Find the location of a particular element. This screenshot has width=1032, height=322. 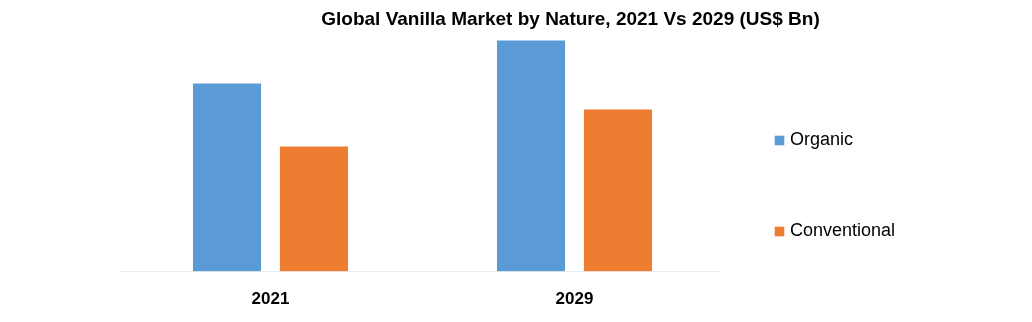

legend-label: Organic is located at coordinates (822, 139).